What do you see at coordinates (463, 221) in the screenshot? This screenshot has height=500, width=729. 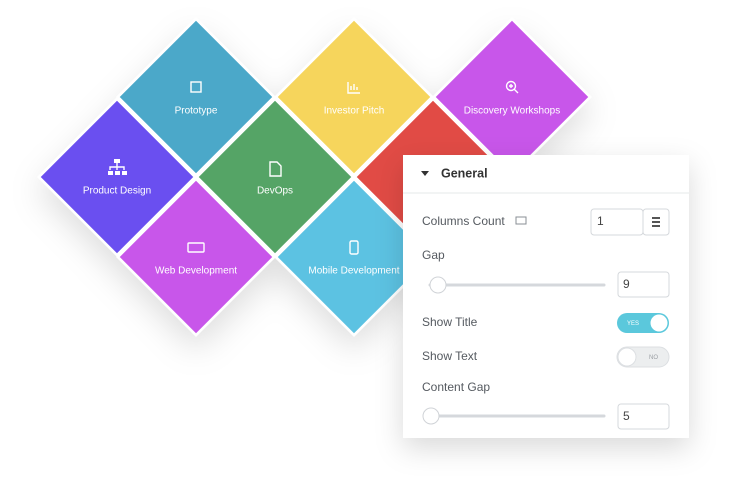 I see `field-label: Columns Count` at bounding box center [463, 221].